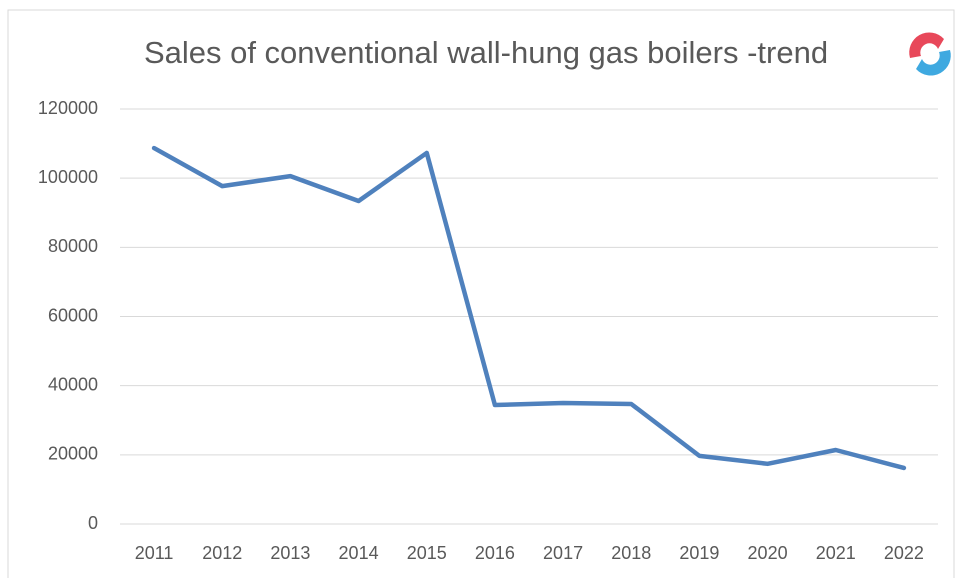 This screenshot has width=955, height=578. What do you see at coordinates (926, 45) in the screenshot?
I see `logo-red` at bounding box center [926, 45].